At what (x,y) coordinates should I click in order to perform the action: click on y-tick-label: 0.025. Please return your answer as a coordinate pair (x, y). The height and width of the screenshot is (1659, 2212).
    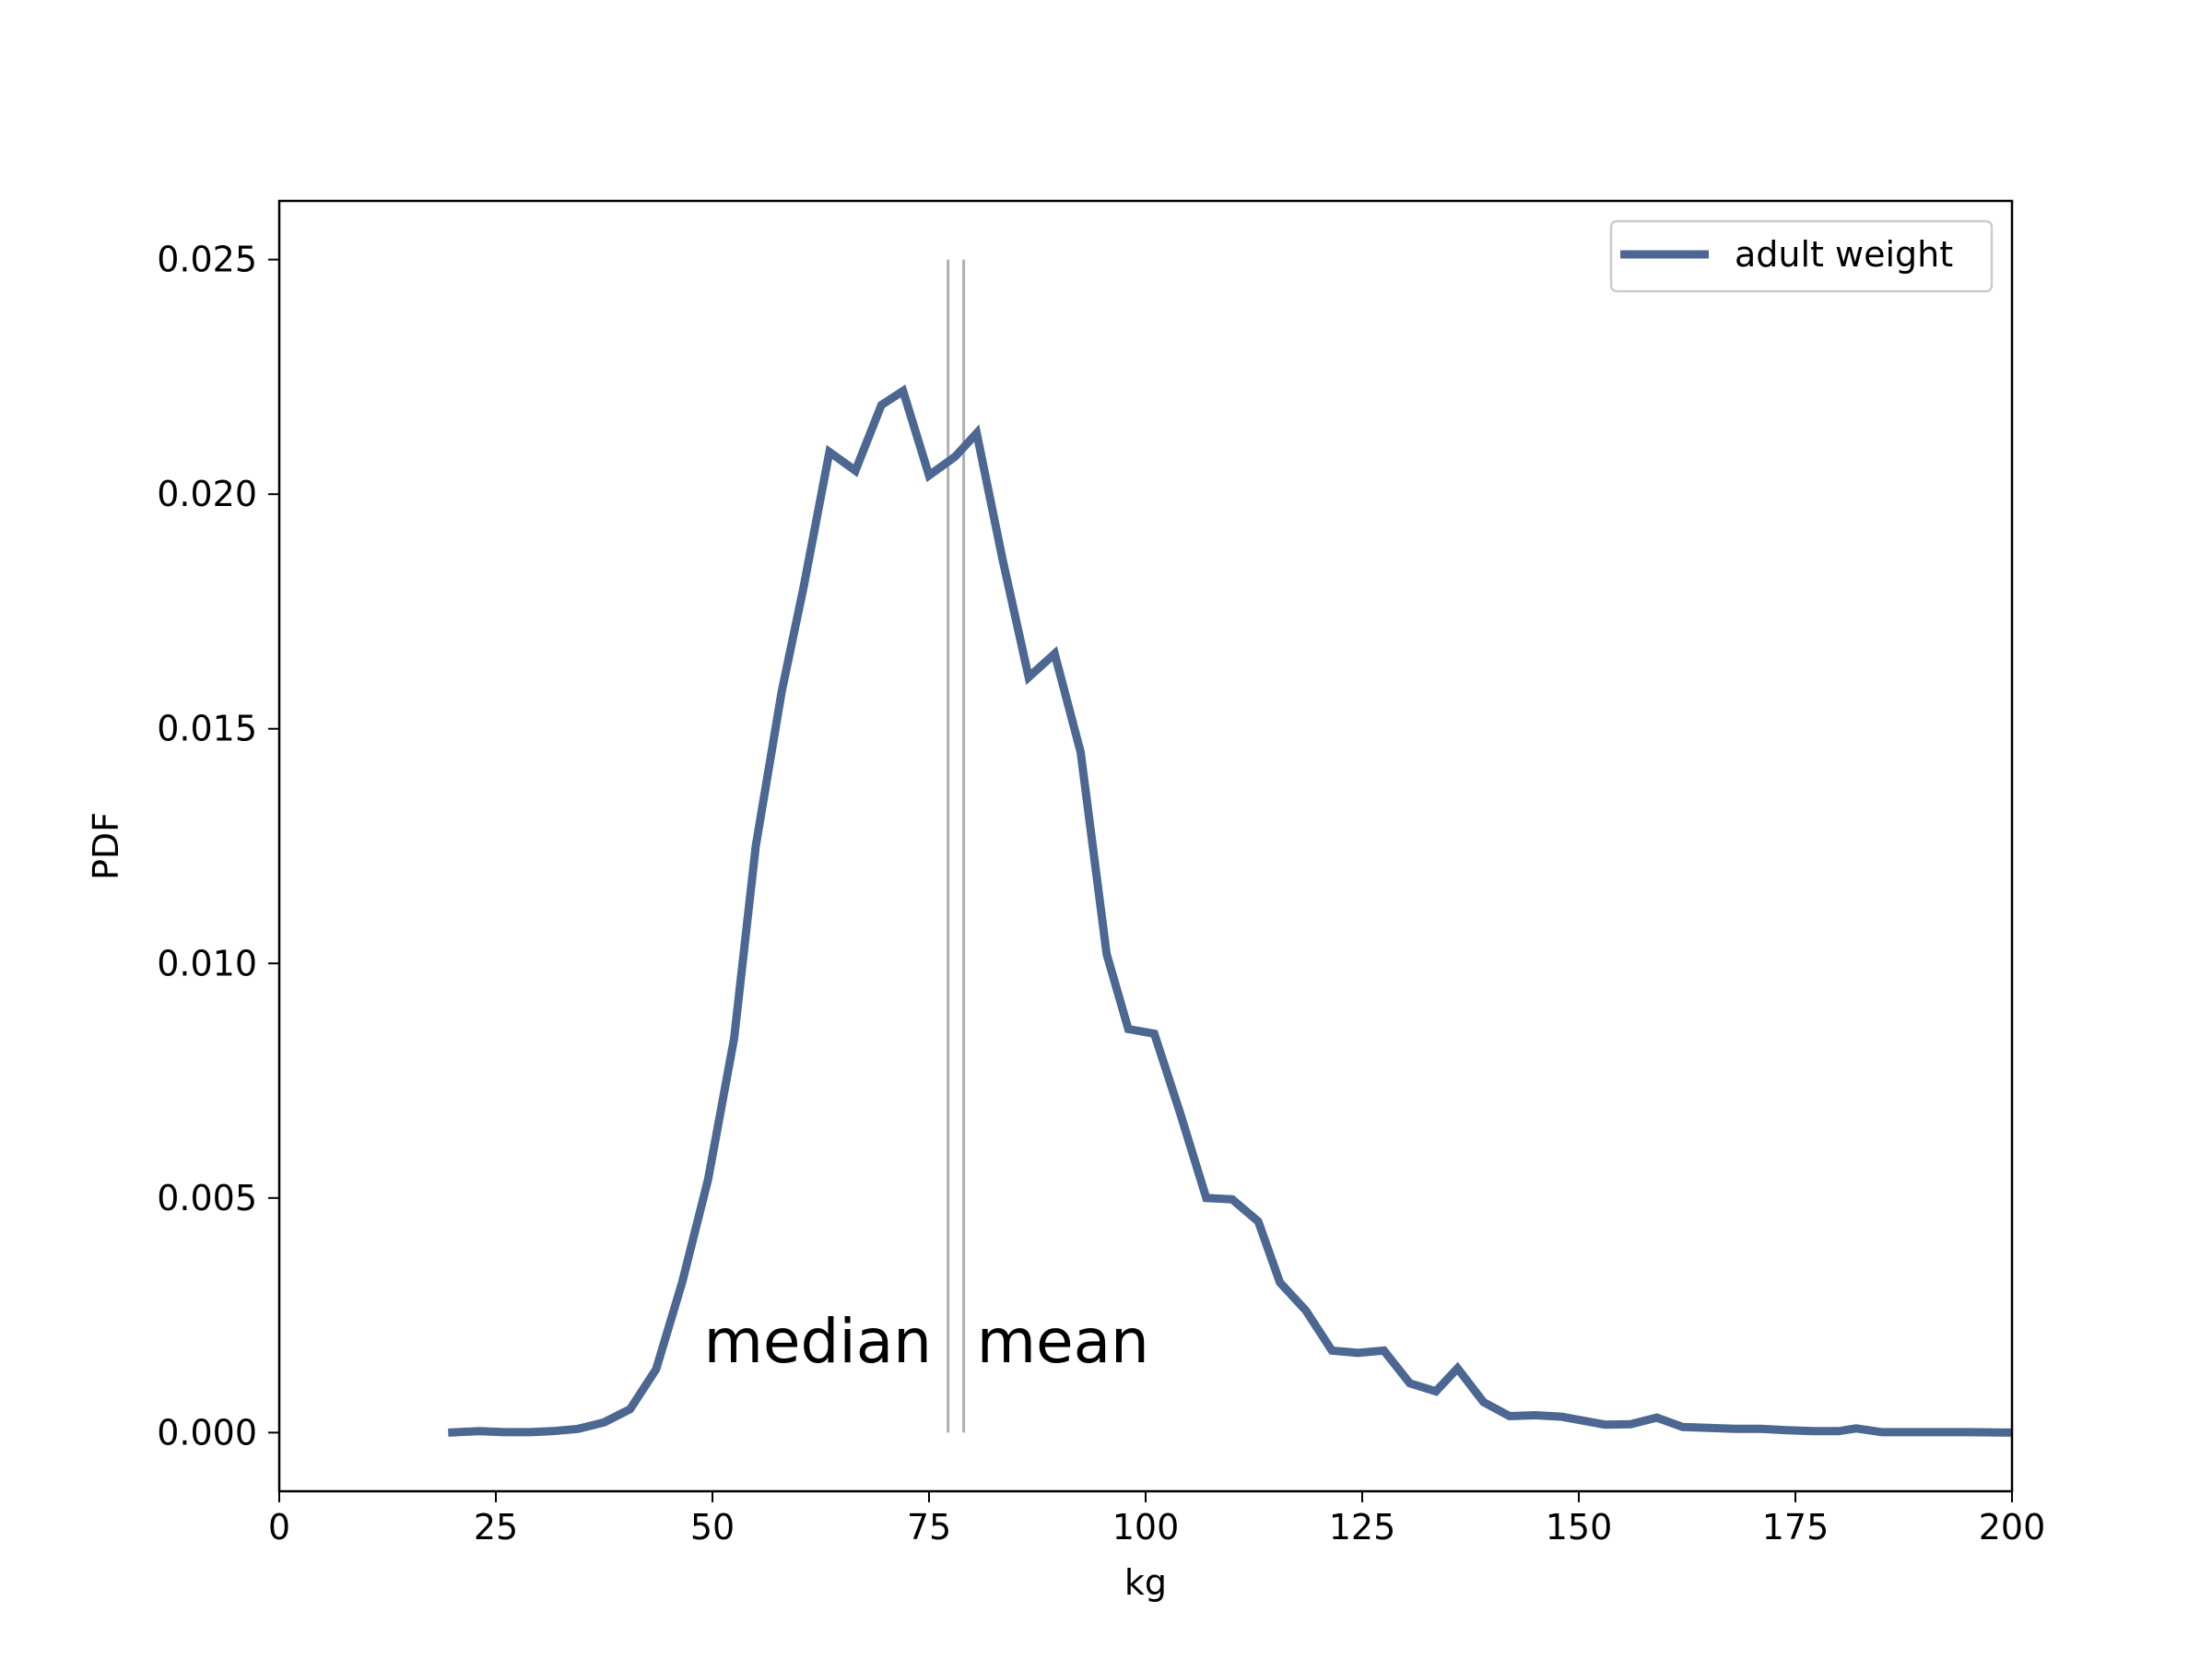
    Looking at the image, I should click on (207, 260).